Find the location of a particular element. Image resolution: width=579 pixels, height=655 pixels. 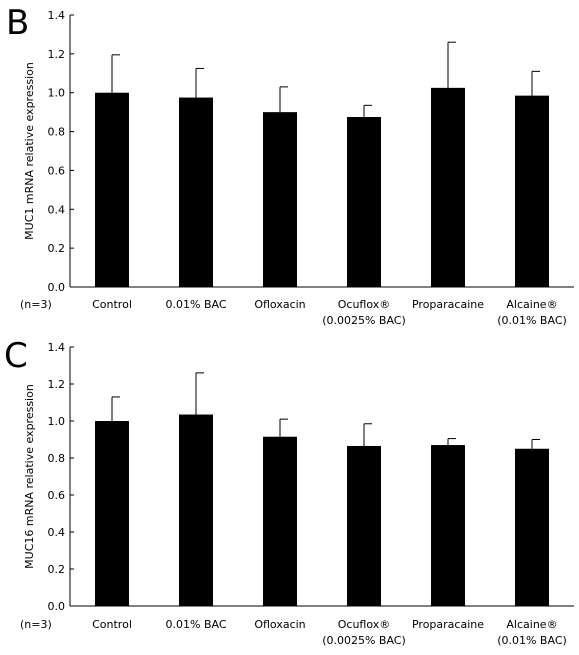

y-axis-label: MUC1 mRNA relative expression is located at coordinates (29, 151).